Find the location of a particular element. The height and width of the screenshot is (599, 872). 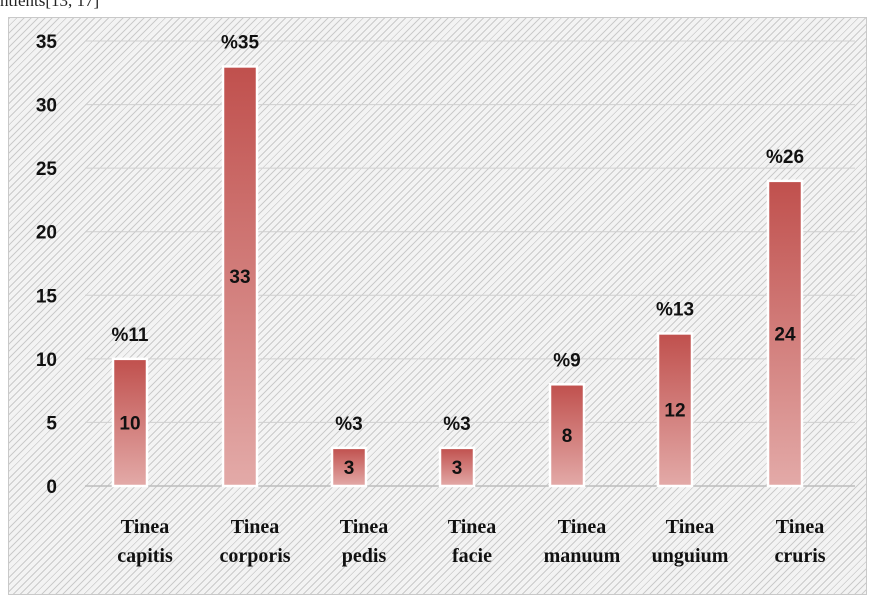

bar-value-label: 33 is located at coordinates (239, 277).